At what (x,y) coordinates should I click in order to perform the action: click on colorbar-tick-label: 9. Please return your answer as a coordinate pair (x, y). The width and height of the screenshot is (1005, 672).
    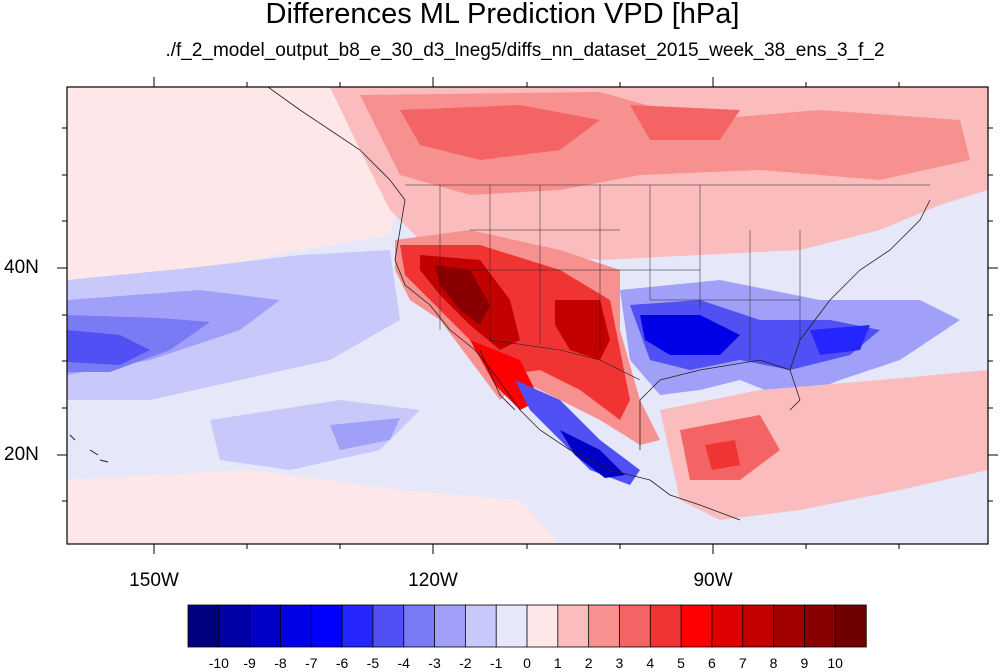
    Looking at the image, I should click on (804, 663).